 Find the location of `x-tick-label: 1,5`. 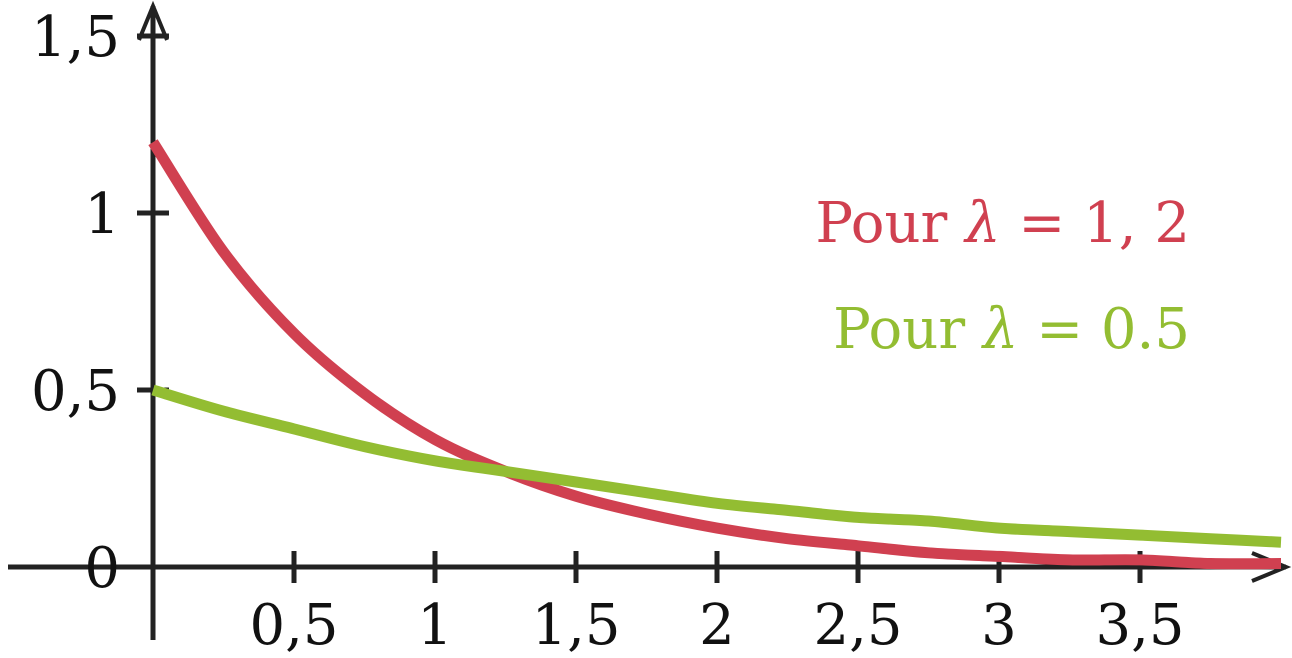

x-tick-label: 1,5 is located at coordinates (575, 625).